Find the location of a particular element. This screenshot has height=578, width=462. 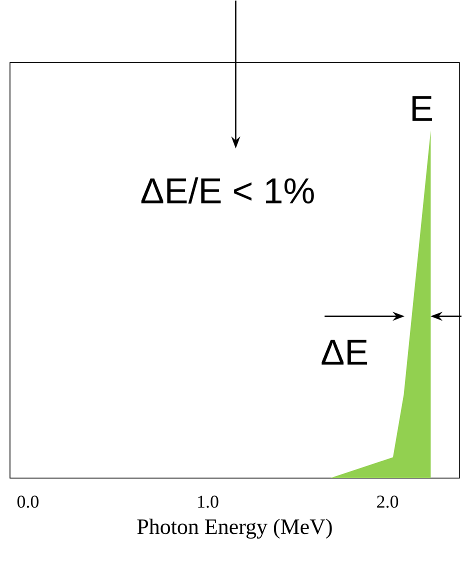

x-tick-label: 1.0 is located at coordinates (208, 502).